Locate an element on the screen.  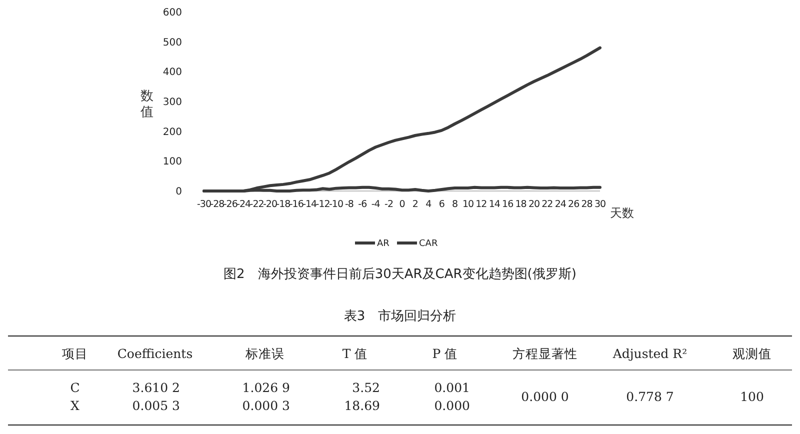
x-tick-label: -20 is located at coordinates (270, 204).